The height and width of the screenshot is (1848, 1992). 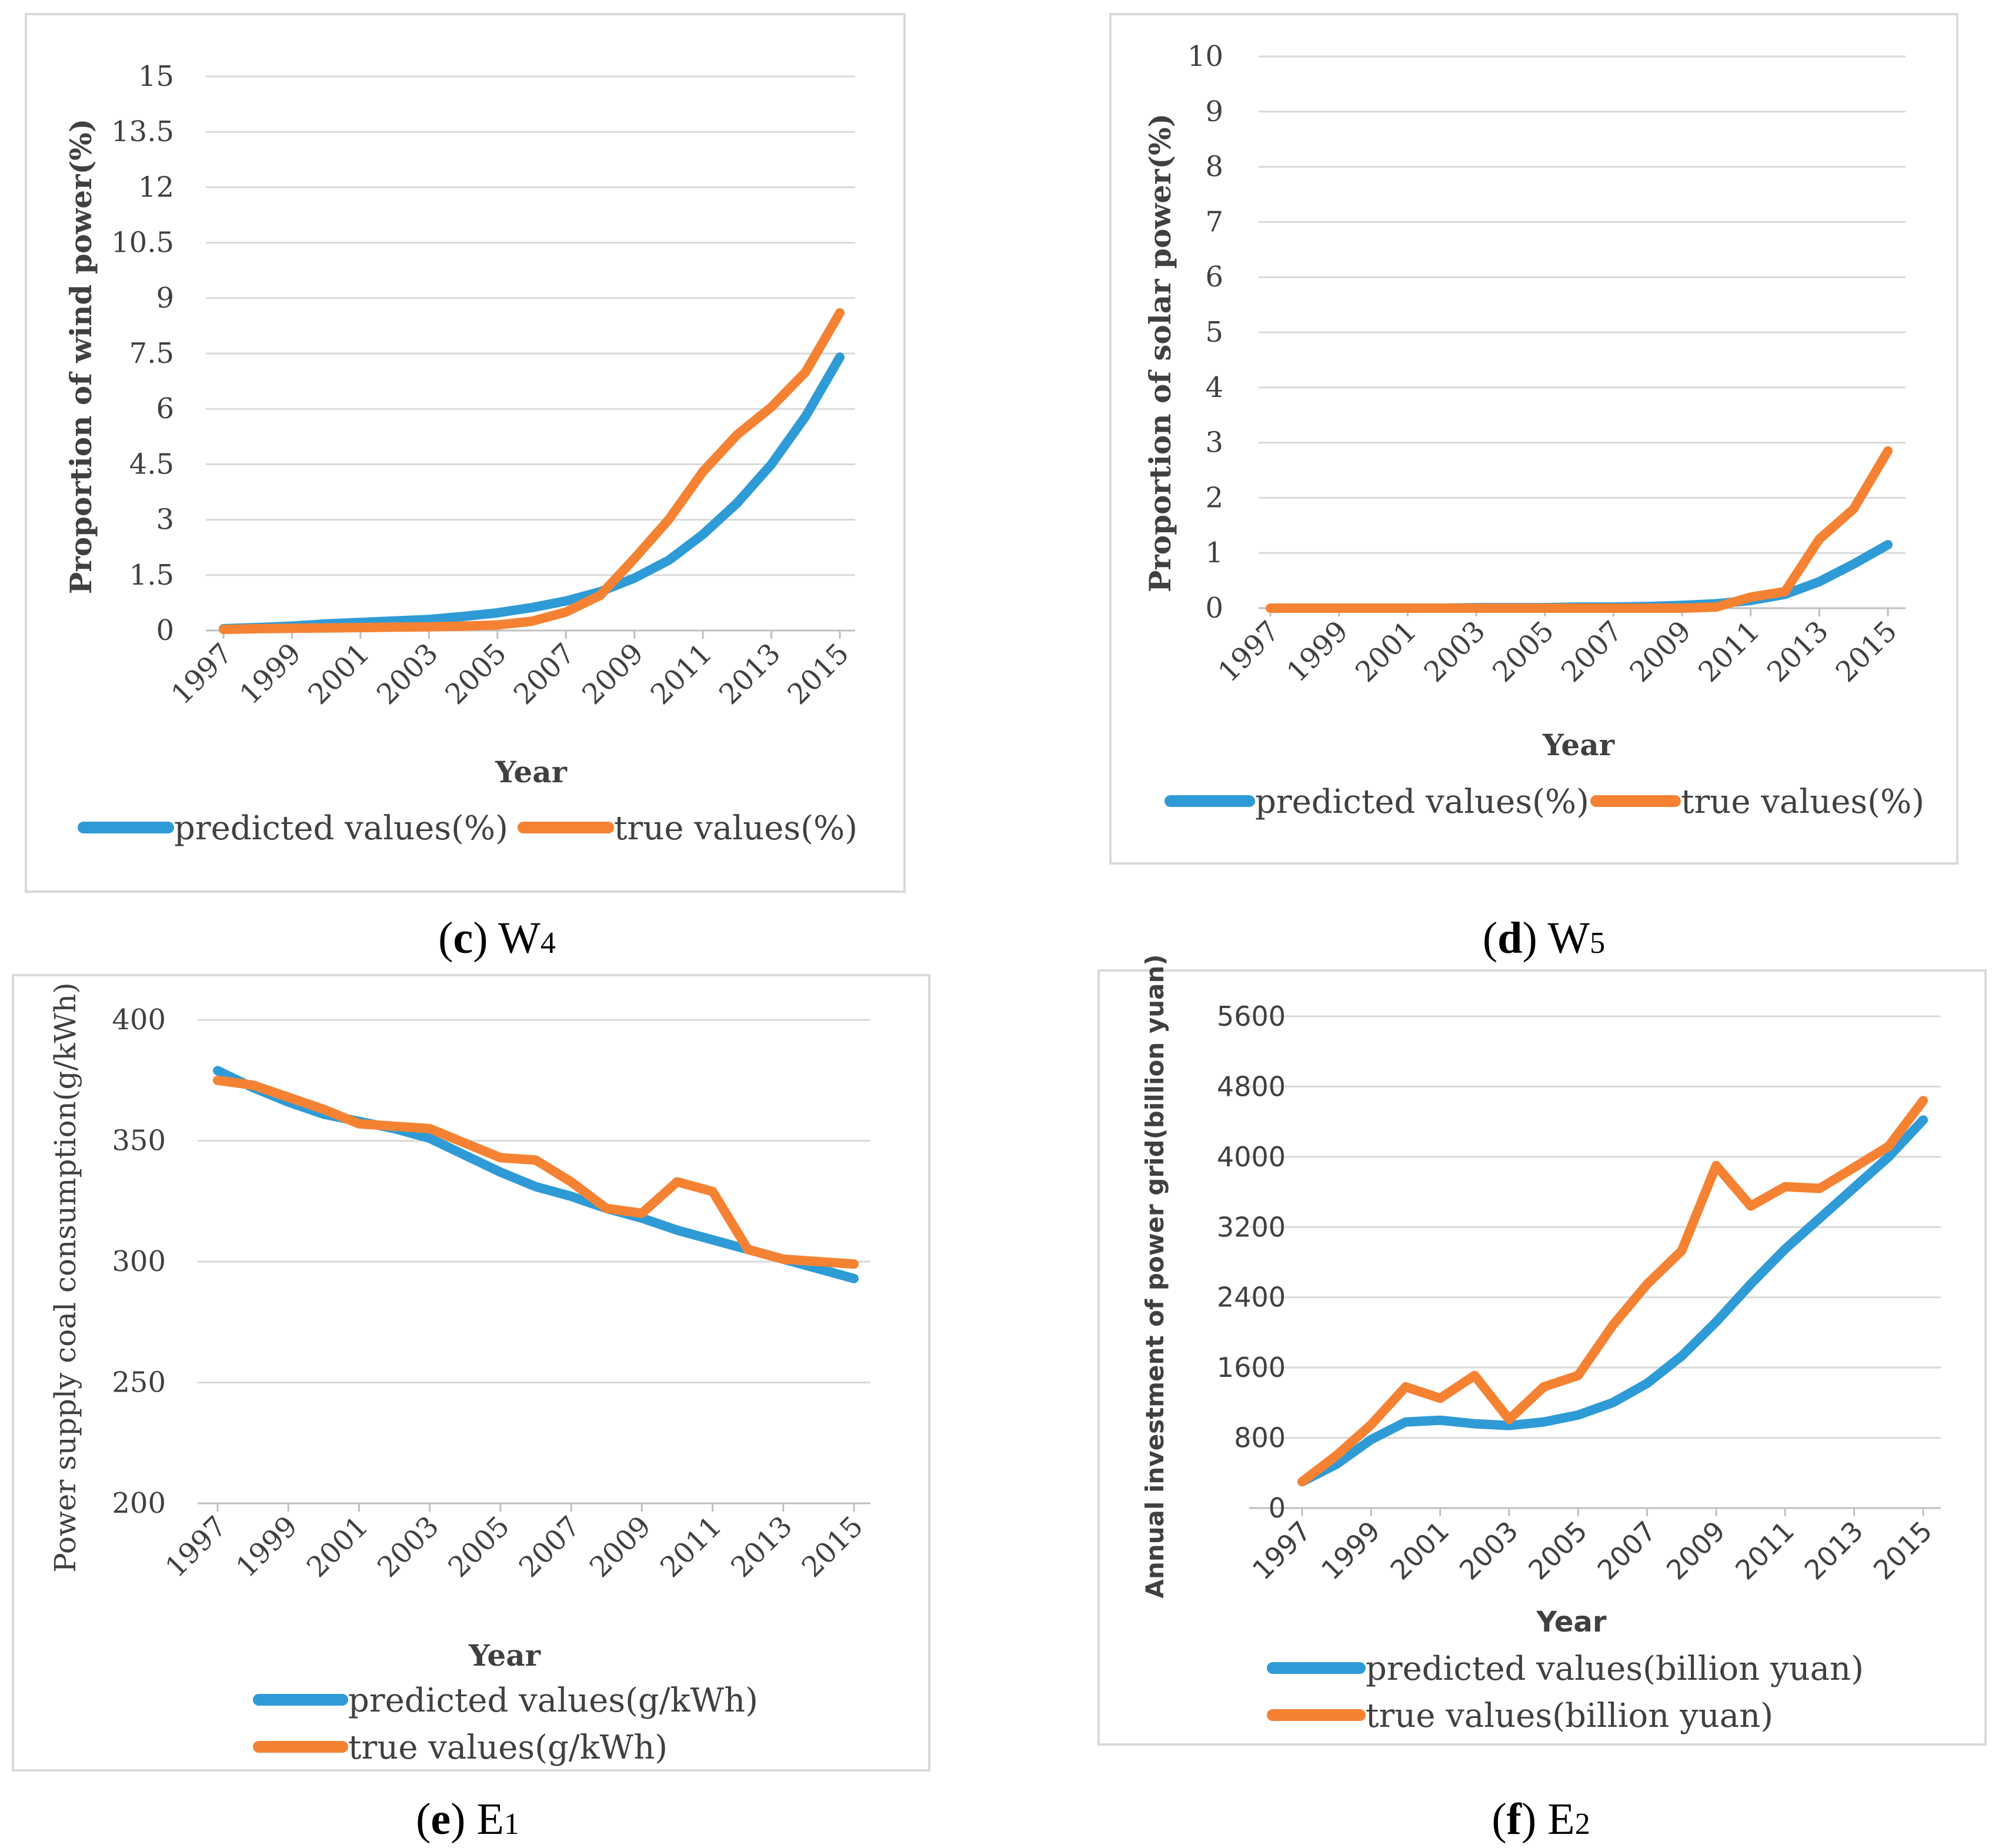 What do you see at coordinates (1578, 745) in the screenshot?
I see `panel-d-x-axis-title: Year` at bounding box center [1578, 745].